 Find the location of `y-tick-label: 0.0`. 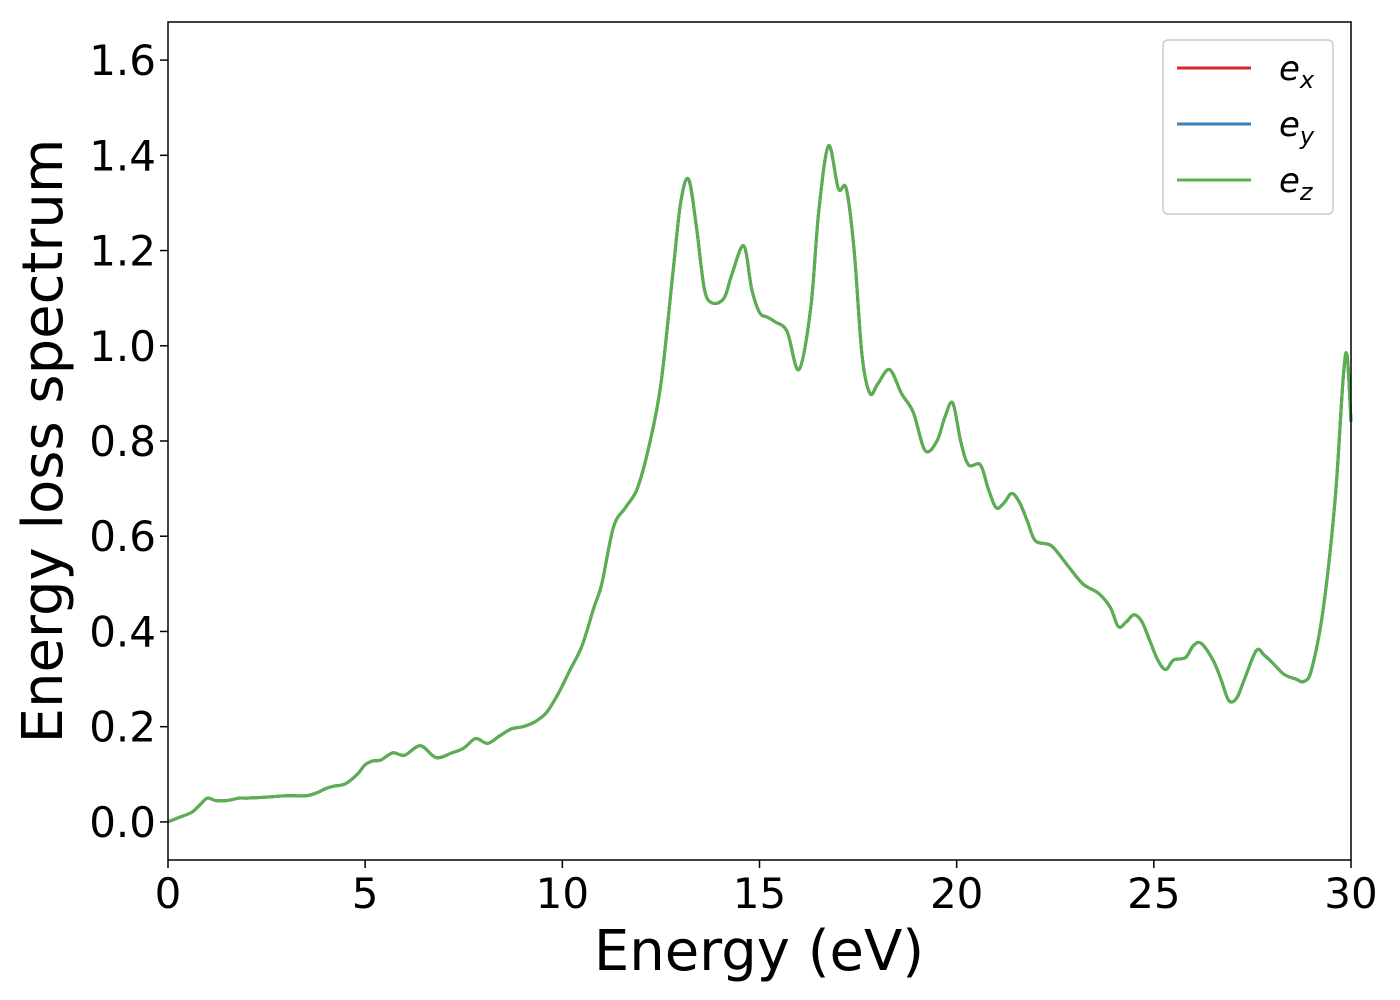

y-tick-label: 0.0 is located at coordinates (122, 822).